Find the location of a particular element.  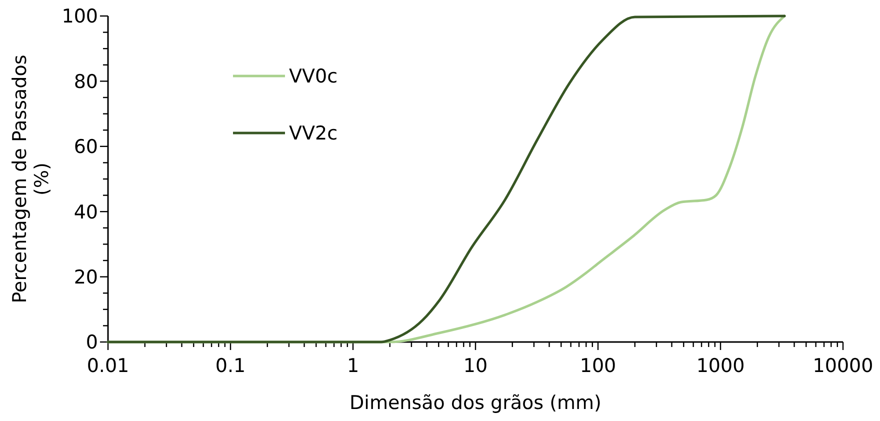

x-tick-label: 1 is located at coordinates (353, 366).